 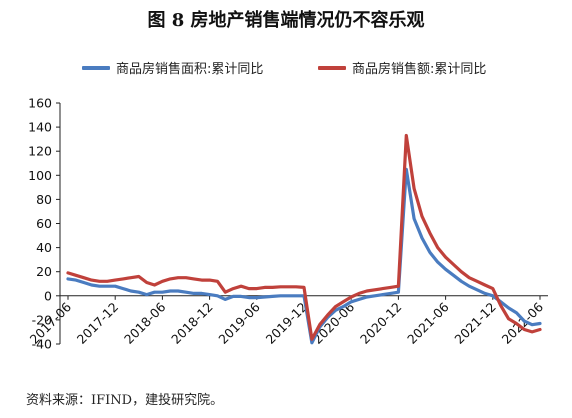 I want to click on legend-item-area: 商品房销售面积:累计同比, so click(x=172, y=67).